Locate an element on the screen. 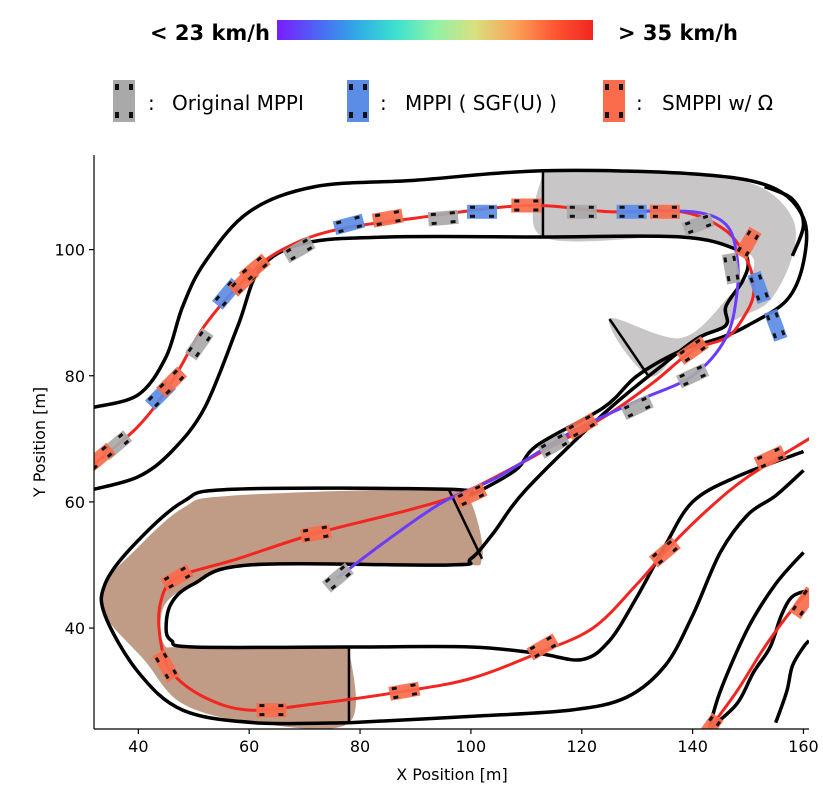 Image resolution: width=823 pixels, height=794 pixels. legend-item-original-mppi: : Original MPPI is located at coordinates (208, 101).